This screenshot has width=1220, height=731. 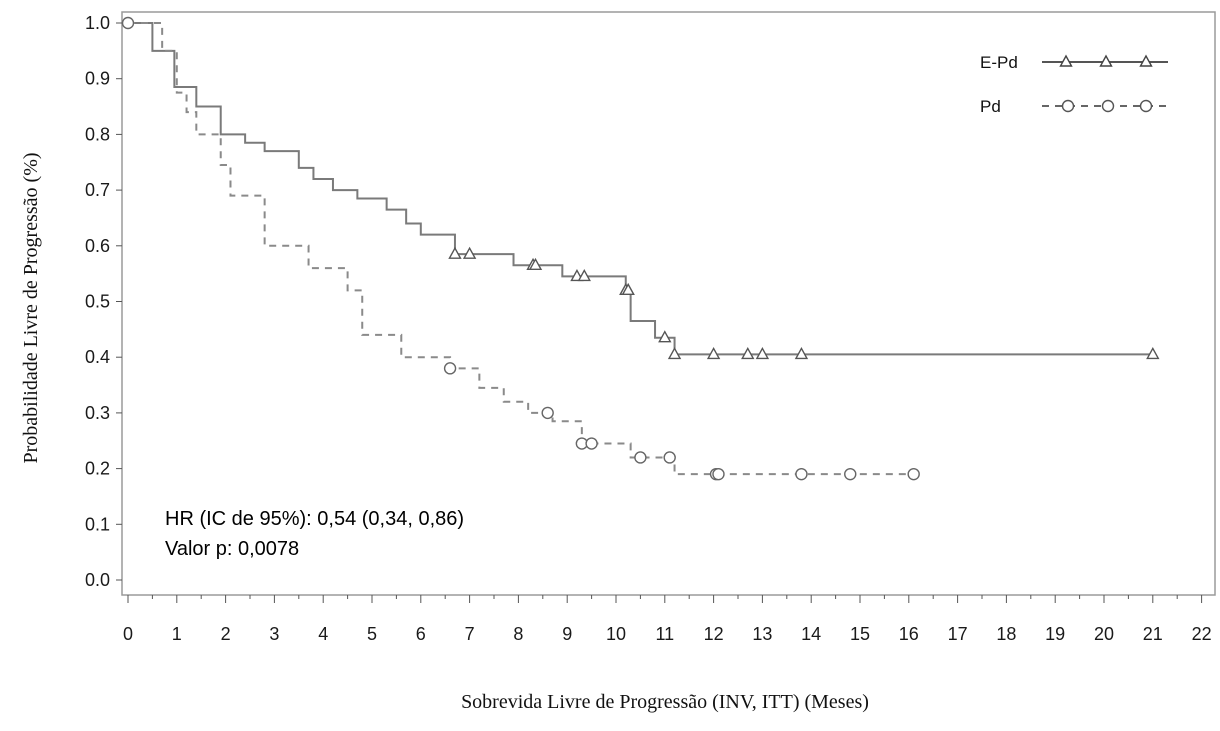 I want to click on y-axis: 0.0 0.1 0.2 0.3 0.4 0.5 0.6 0.7 0.8 0.9 1.0, so click(x=103, y=301).